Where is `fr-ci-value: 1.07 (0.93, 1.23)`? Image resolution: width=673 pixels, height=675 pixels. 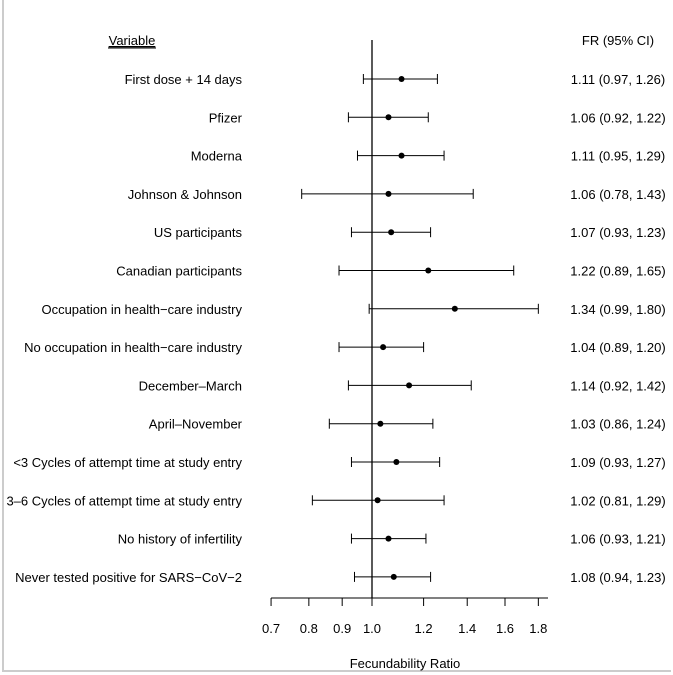 fr-ci-value: 1.07 (0.93, 1.23) is located at coordinates (617, 232).